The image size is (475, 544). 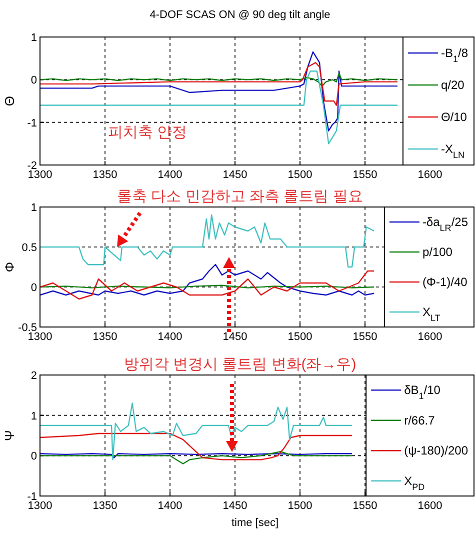 What do you see at coordinates (9, 267) in the screenshot?
I see `y-axis-title: Φ` at bounding box center [9, 267].